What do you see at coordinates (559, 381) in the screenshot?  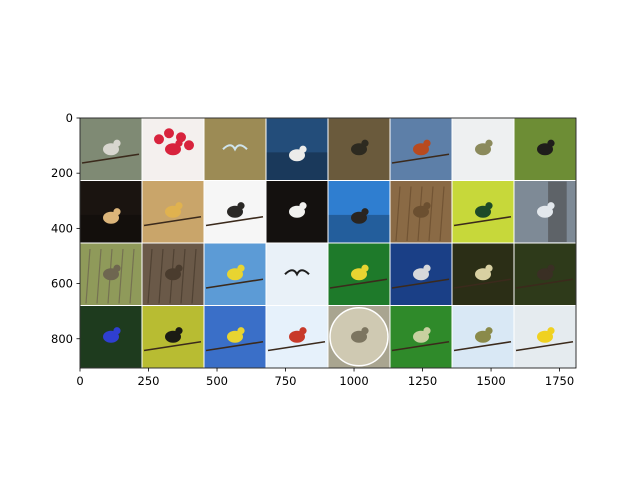 I see `x-tick-label: 1750` at bounding box center [559, 381].